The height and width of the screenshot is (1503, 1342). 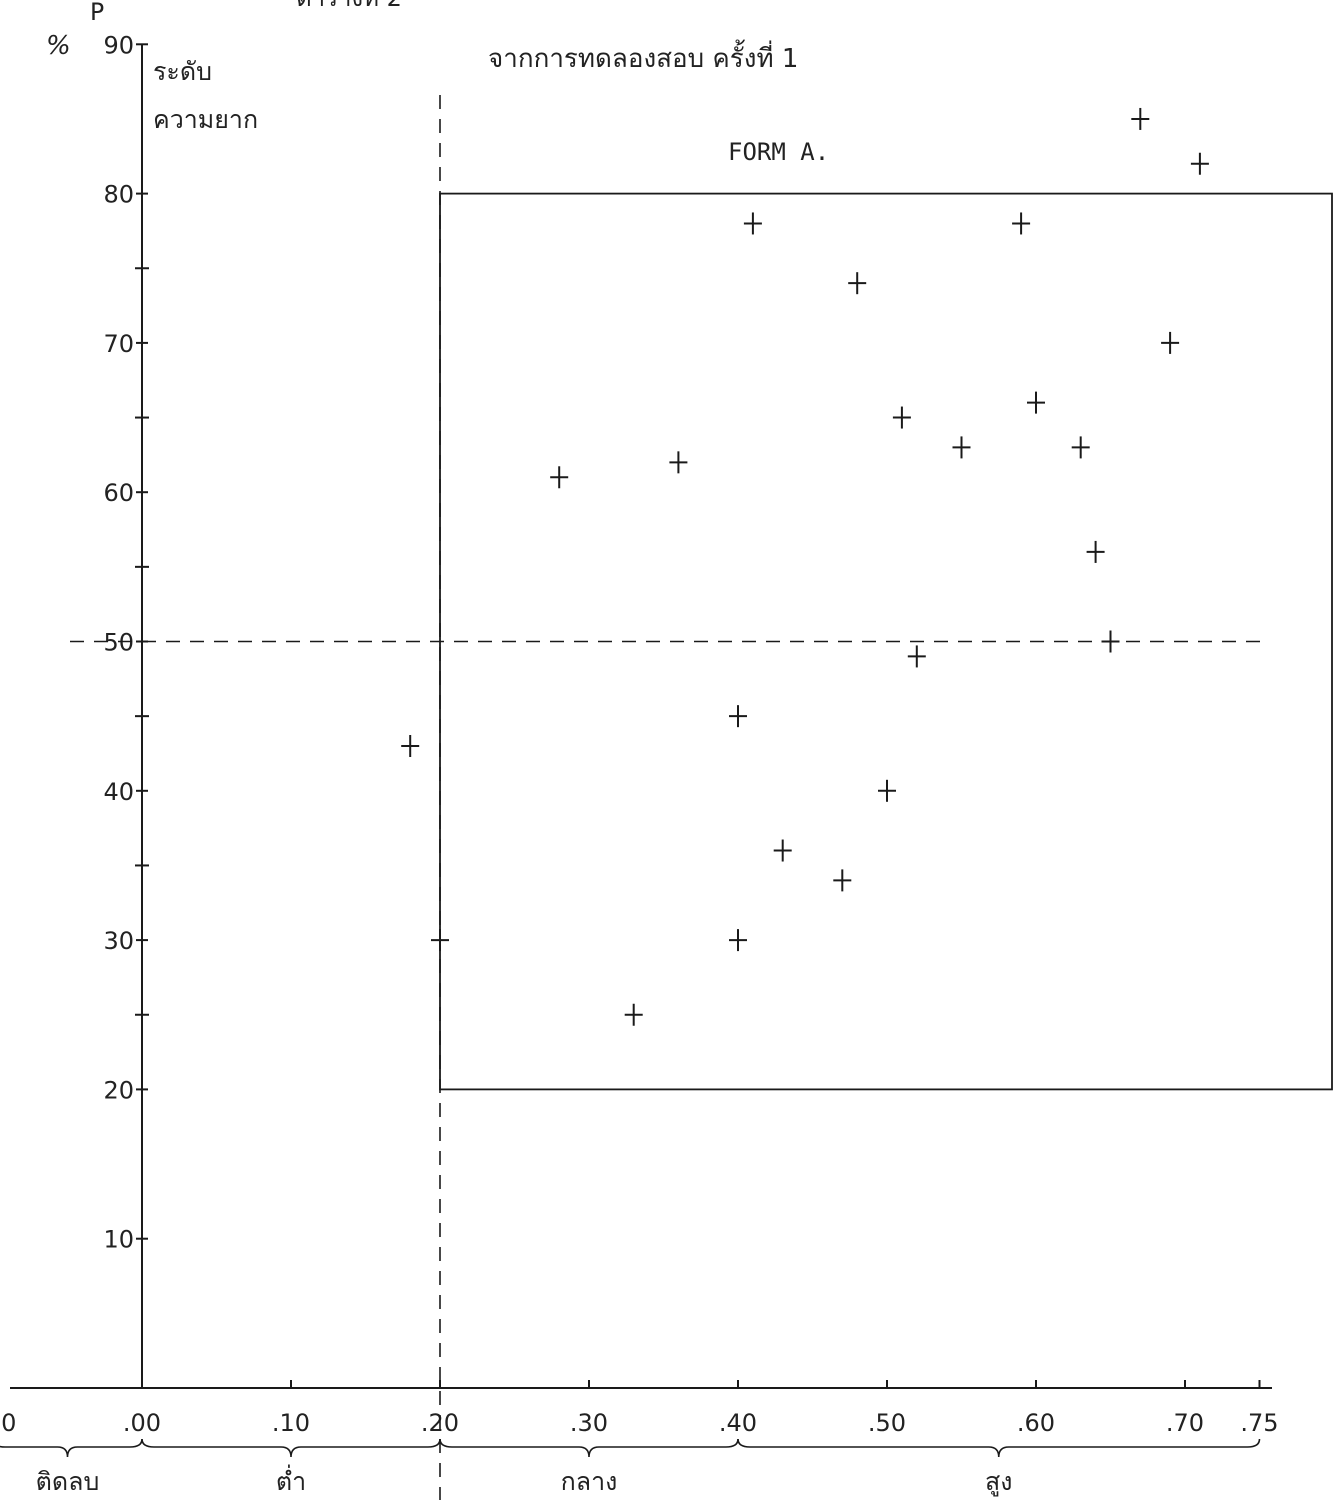 I want to click on x-group-label: สูง, so click(x=998, y=1482).